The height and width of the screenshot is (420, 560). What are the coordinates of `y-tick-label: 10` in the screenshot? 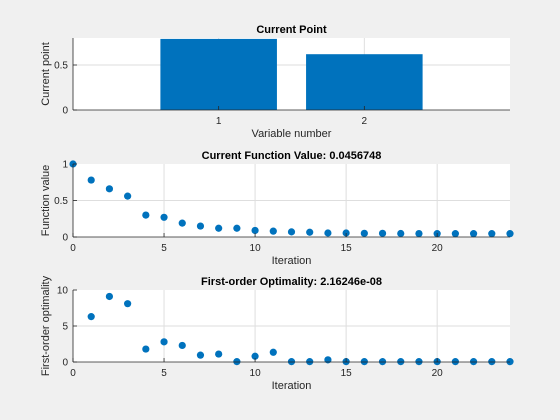 It's located at (63, 291).